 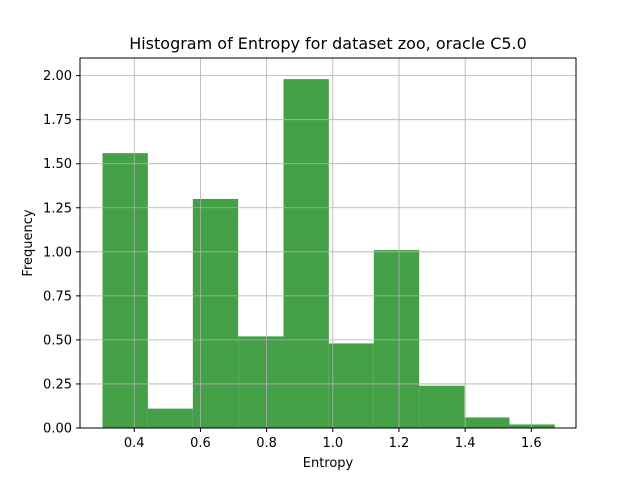 What do you see at coordinates (266, 443) in the screenshot?
I see `x-tick-label: 0.8` at bounding box center [266, 443].